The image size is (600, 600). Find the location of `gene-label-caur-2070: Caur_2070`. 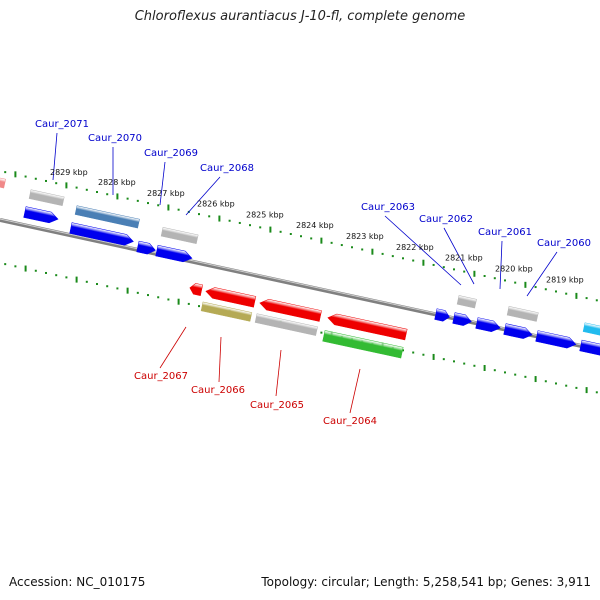

gene-label-caur-2070: Caur_2070 is located at coordinates (115, 138).